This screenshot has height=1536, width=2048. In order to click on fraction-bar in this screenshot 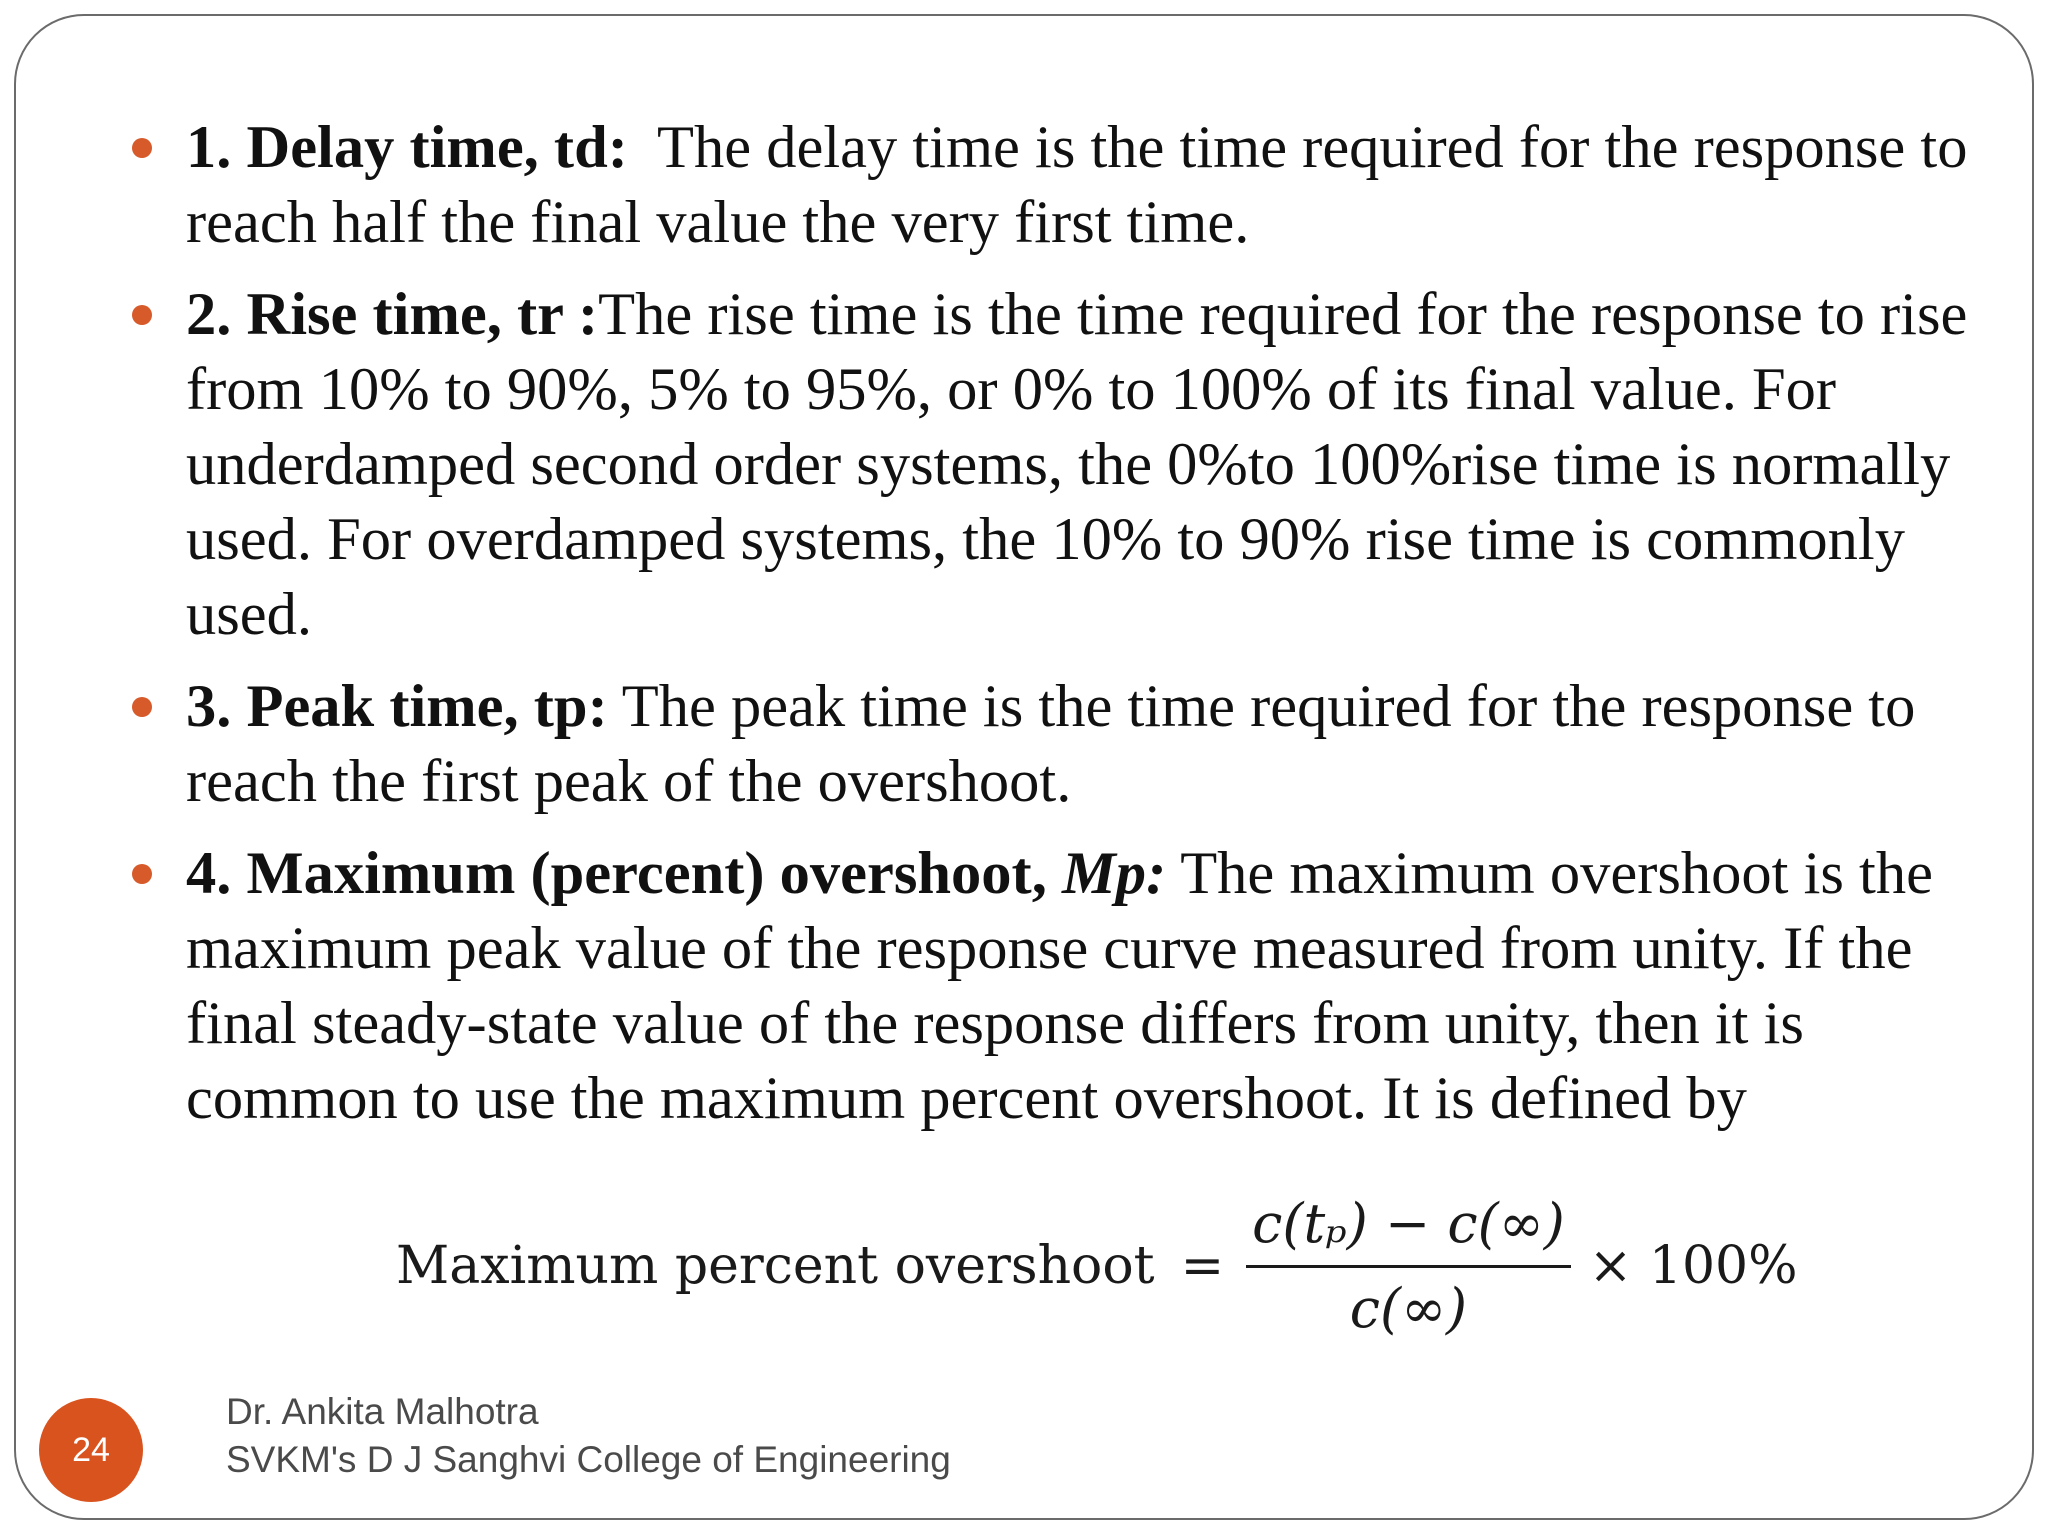, I will do `click(1408, 1266)`.